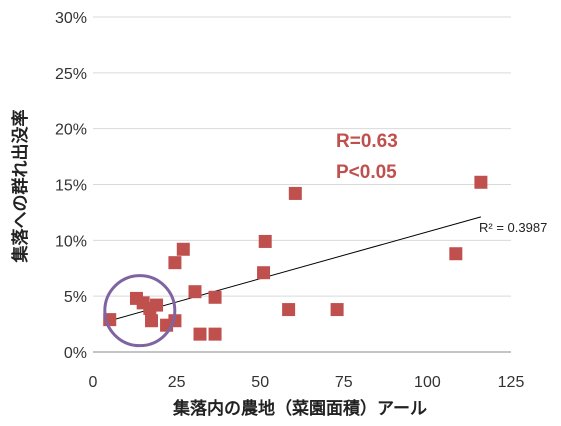 The image size is (561, 426). What do you see at coordinates (177, 382) in the screenshot?
I see `x-tick-label: 25` at bounding box center [177, 382].